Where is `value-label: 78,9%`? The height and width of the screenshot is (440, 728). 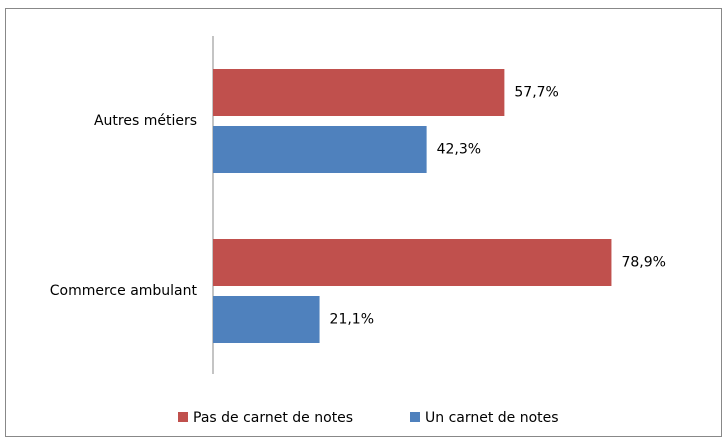 value-label: 78,9% is located at coordinates (643, 263).